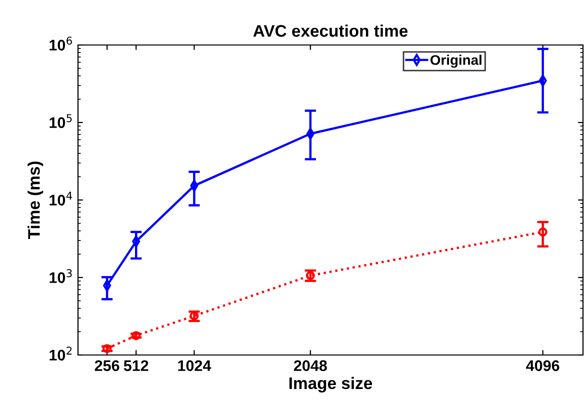  I want to click on chart-title: AVC execution time, so click(330, 30).